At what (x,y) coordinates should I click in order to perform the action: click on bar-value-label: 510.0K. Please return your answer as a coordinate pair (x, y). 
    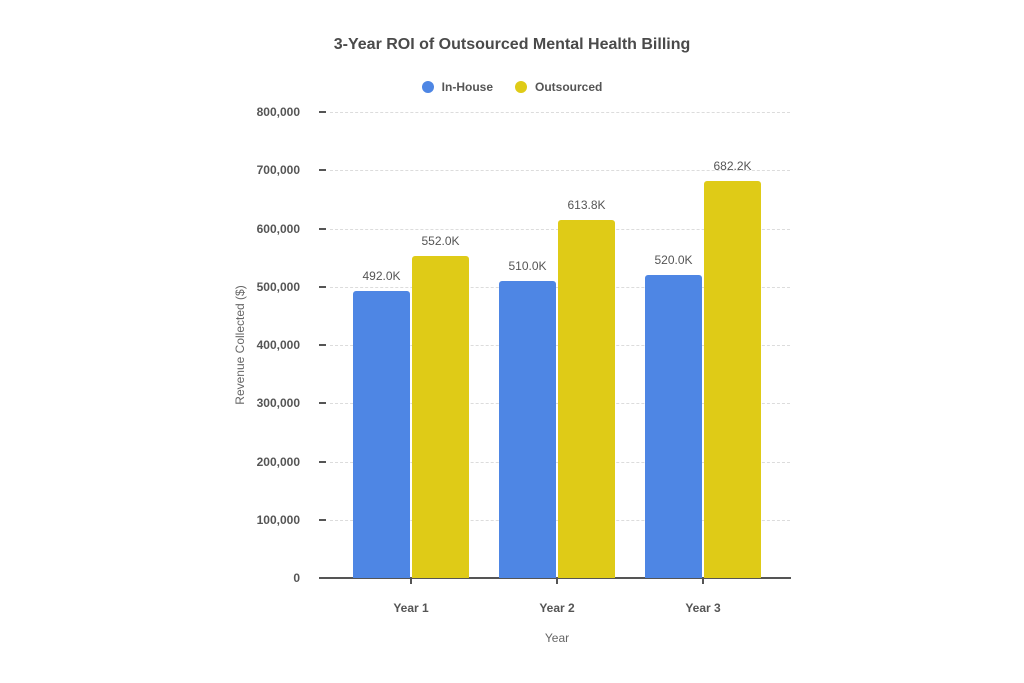
    Looking at the image, I should click on (527, 265).